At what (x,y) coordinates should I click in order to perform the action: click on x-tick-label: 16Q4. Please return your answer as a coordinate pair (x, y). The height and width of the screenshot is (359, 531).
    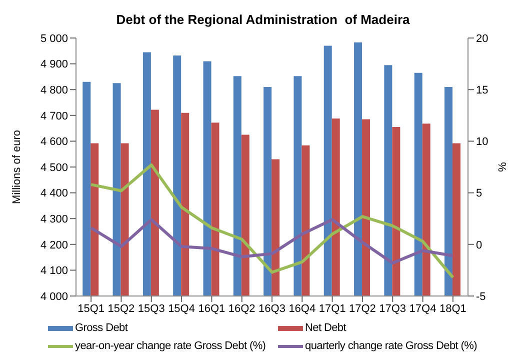
    Looking at the image, I should click on (302, 308).